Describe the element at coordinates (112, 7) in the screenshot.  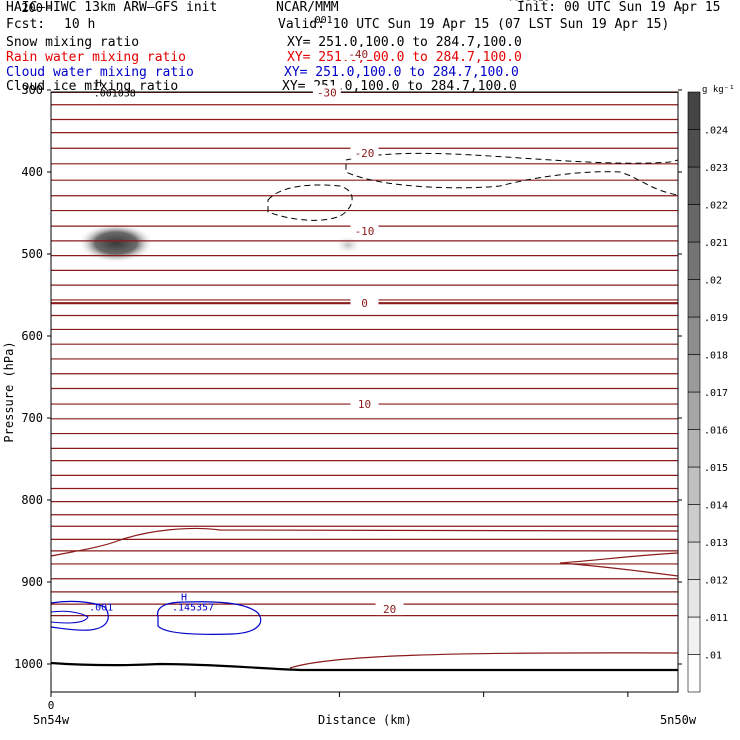
I see `model-title: HAIC–HIWC 13km ARW–GFS init` at that location.